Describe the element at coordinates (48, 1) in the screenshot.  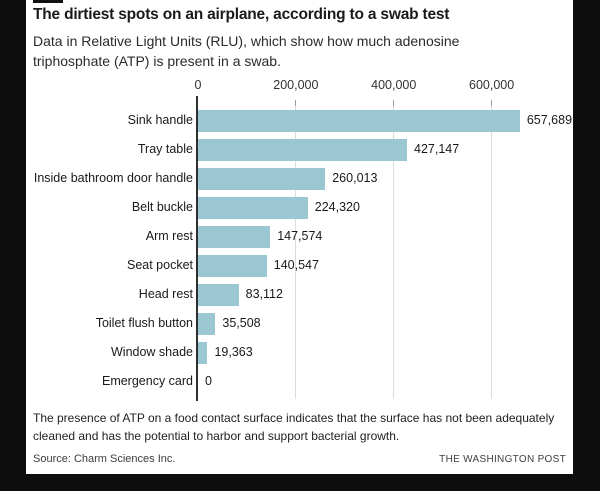
I see `top-rule-fragment` at that location.